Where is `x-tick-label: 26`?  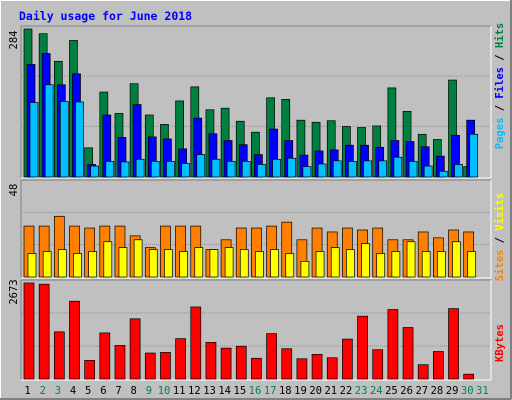 x-tick-label: 26 is located at coordinates (406, 391).